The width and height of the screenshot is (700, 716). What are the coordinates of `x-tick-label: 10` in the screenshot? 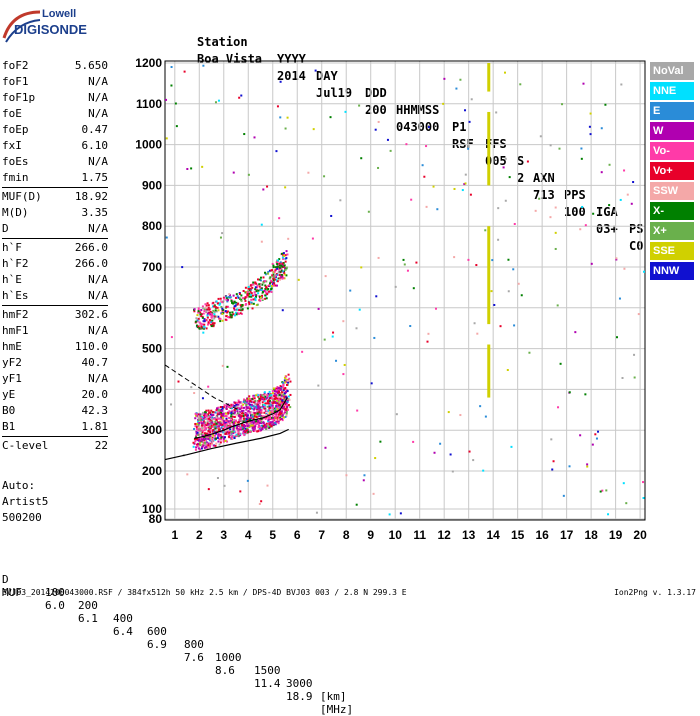 It's located at (396, 535).